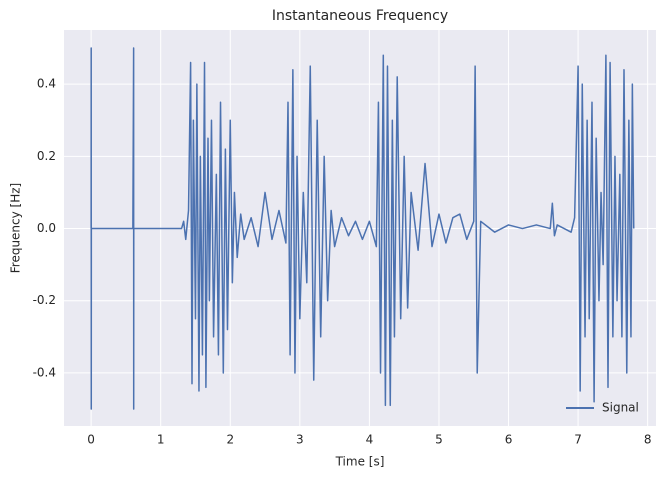  Describe the element at coordinates (16, 228) in the screenshot. I see `y-axis-label: Frequency [Hz]` at that location.